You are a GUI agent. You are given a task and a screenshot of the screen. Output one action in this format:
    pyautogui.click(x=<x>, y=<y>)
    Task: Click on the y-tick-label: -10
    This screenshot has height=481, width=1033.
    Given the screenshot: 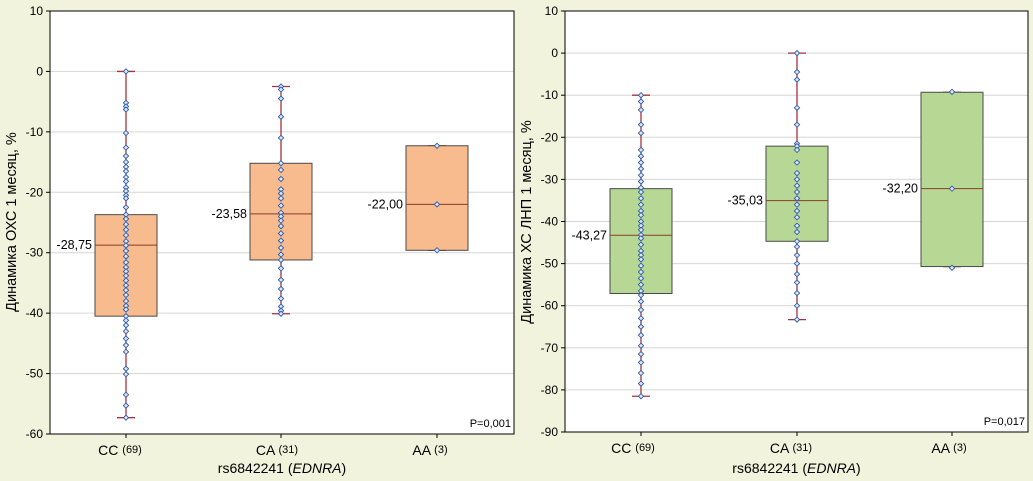 What is the action you would take?
    pyautogui.click(x=550, y=95)
    